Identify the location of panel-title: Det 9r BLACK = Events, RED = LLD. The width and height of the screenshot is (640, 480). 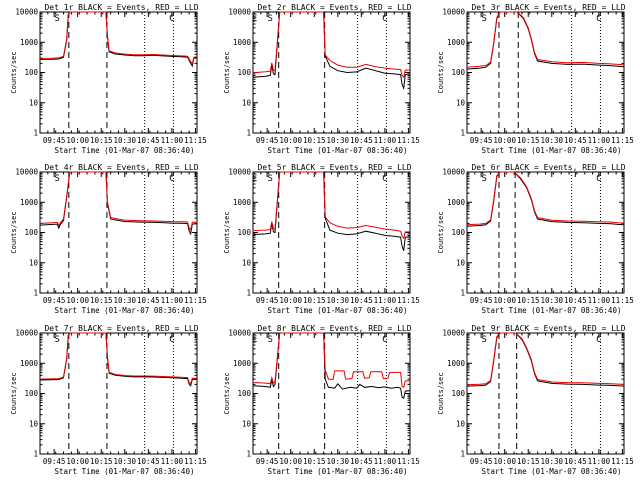
(548, 328).